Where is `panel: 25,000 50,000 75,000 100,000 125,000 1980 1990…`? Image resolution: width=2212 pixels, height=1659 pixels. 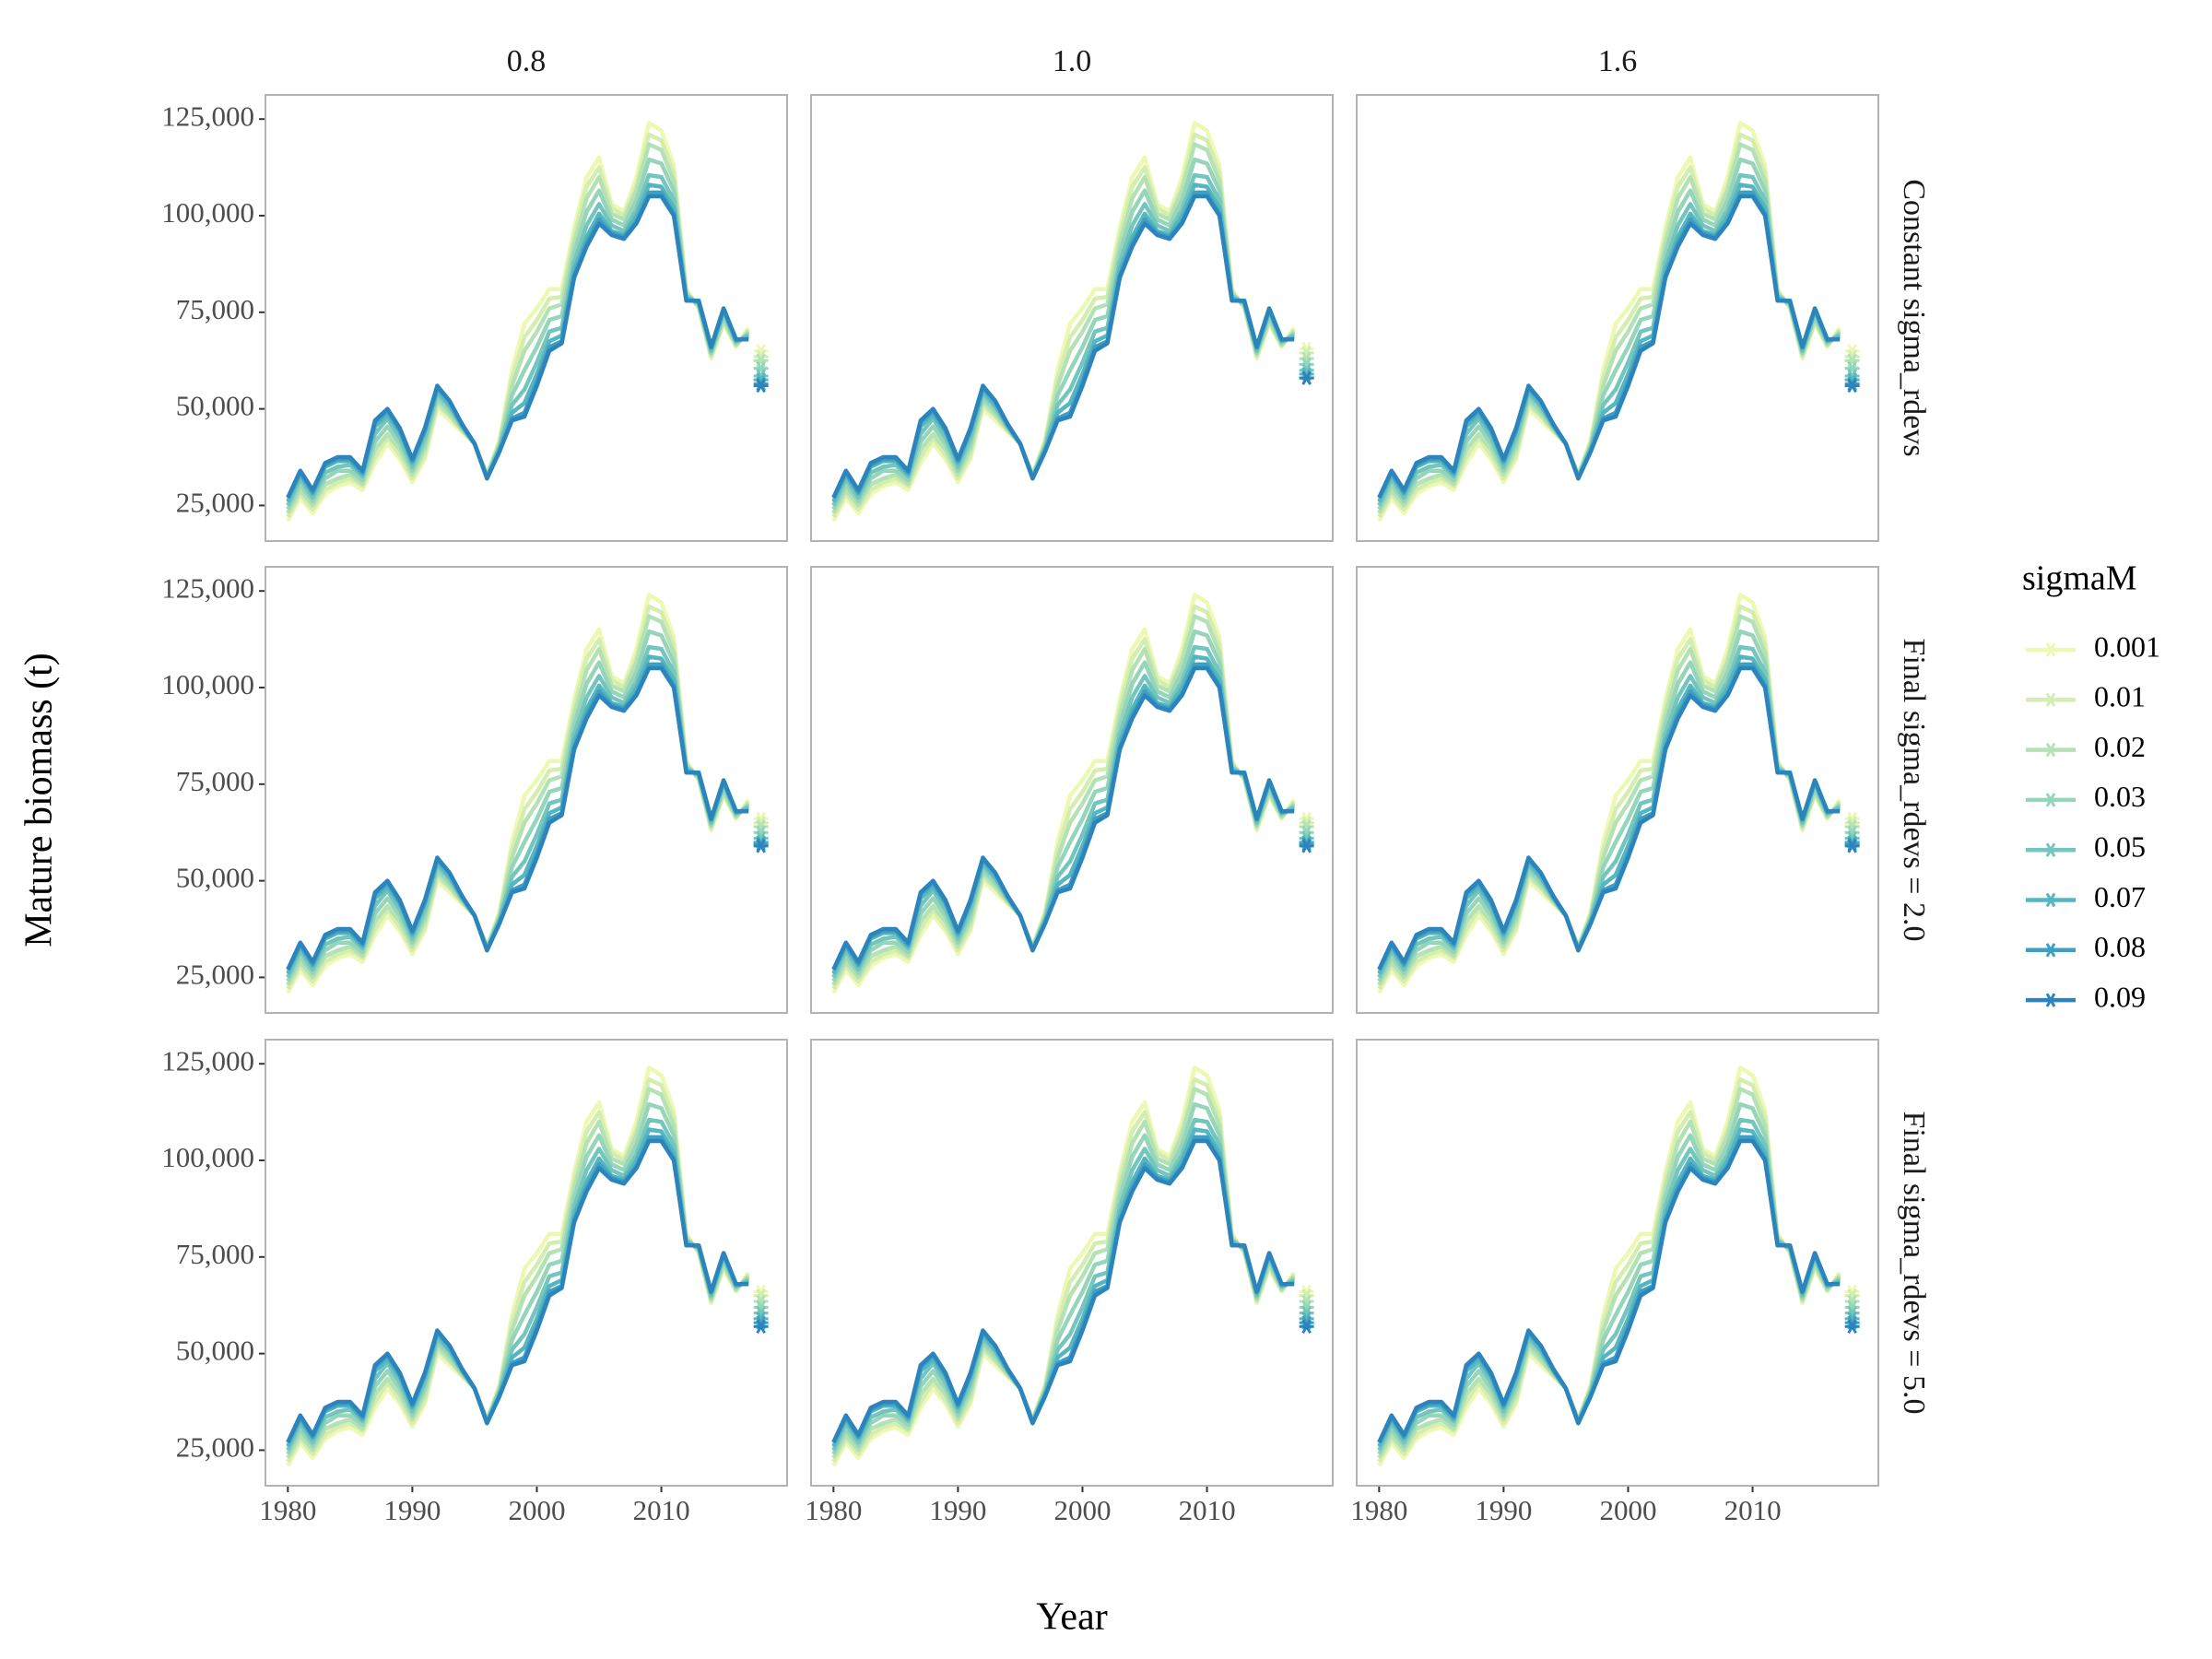
panel: 25,000 50,000 75,000 100,000 125,000 1980 1990… is located at coordinates (474, 1282).